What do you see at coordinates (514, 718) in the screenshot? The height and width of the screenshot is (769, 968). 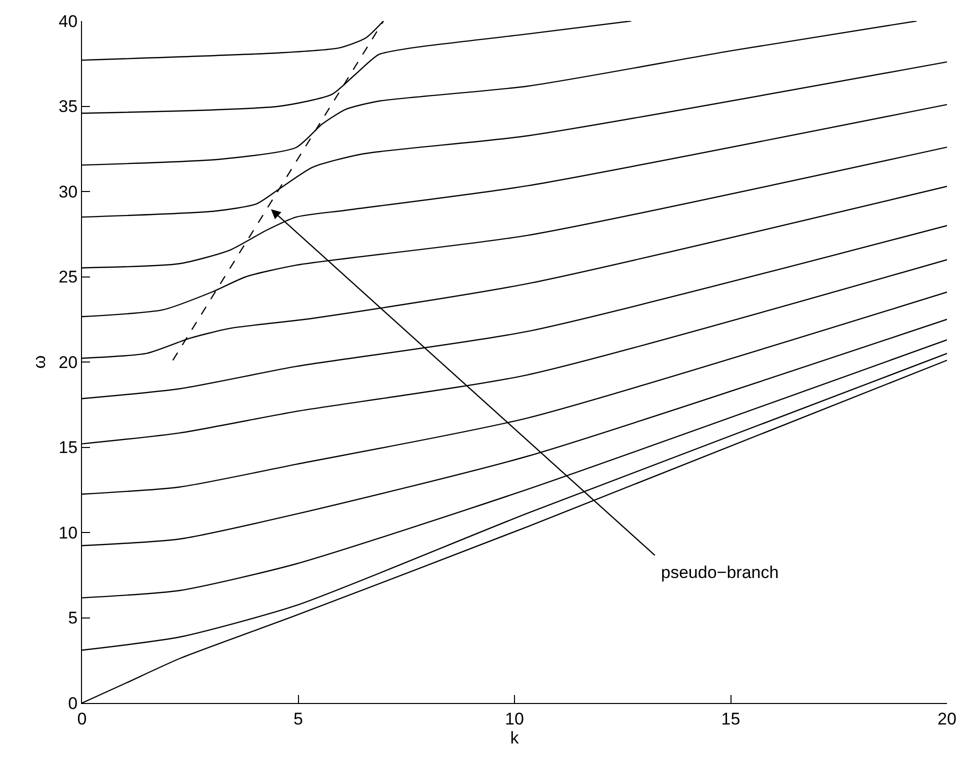 I see `x-tick-label: 10` at bounding box center [514, 718].